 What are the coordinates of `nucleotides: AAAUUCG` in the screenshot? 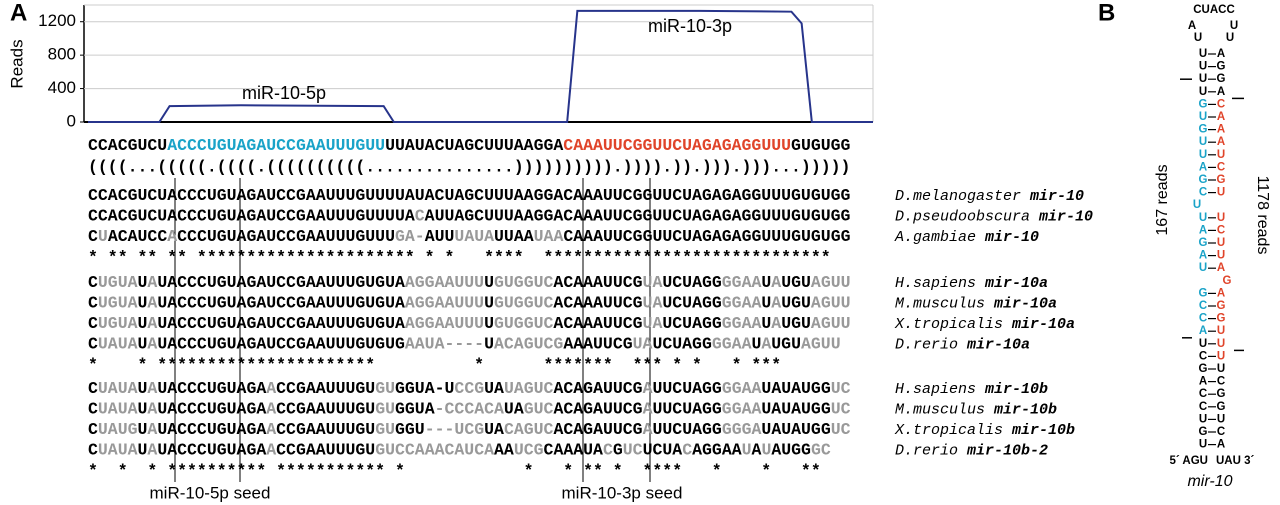 It's located at (597, 344).